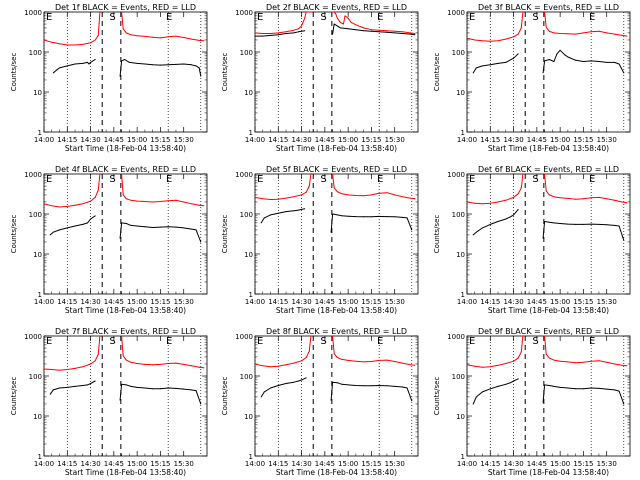 This screenshot has height=480, width=640. I want to click on y-tick-label: 1000, so click(33, 13).